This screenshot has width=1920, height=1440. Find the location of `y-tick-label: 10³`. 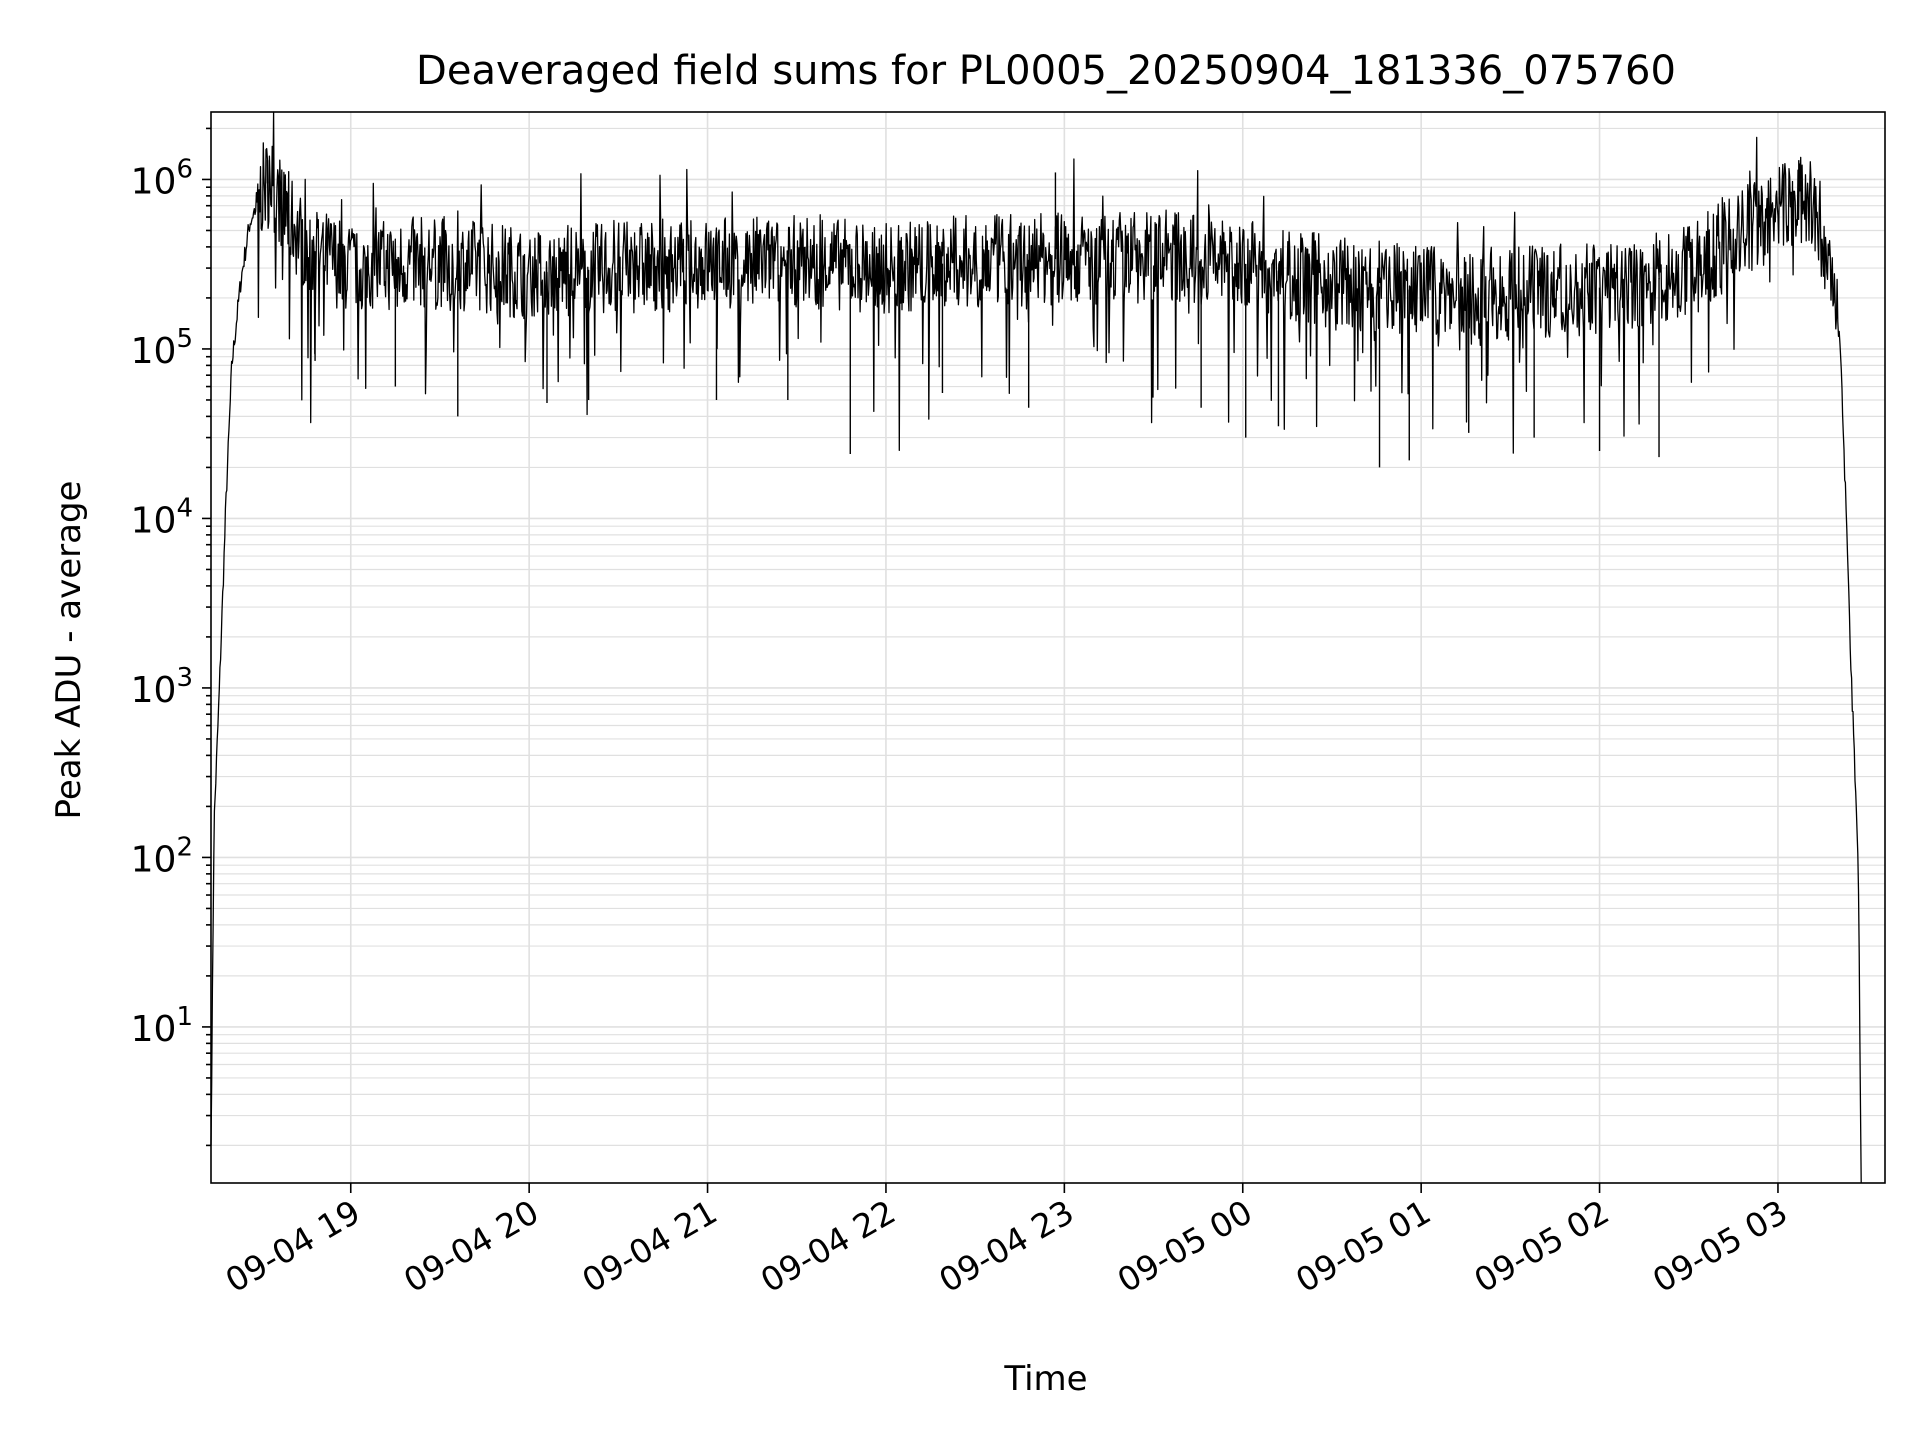

y-tick-label: 10³ is located at coordinates (162, 687).